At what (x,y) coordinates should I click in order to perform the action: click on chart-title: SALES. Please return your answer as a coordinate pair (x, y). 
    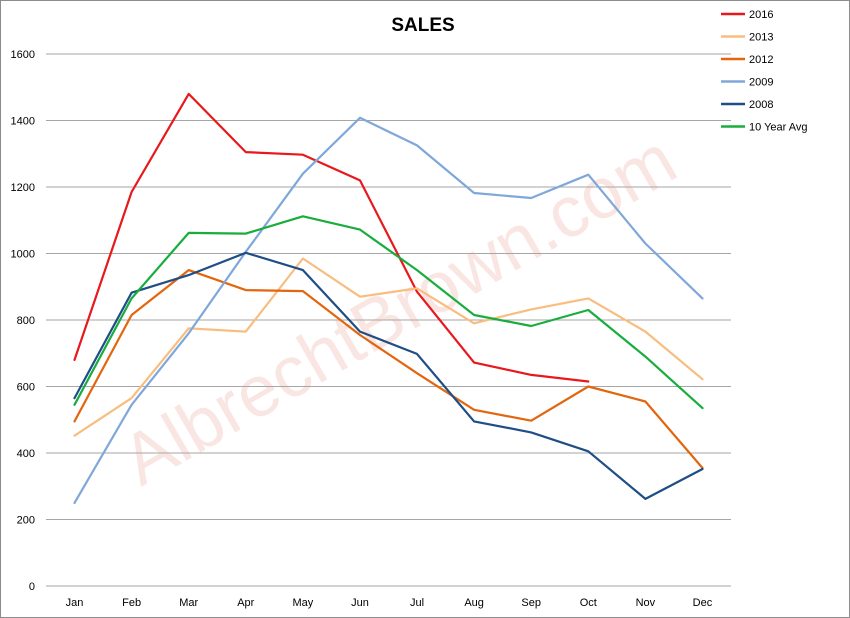
    Looking at the image, I should click on (422, 25).